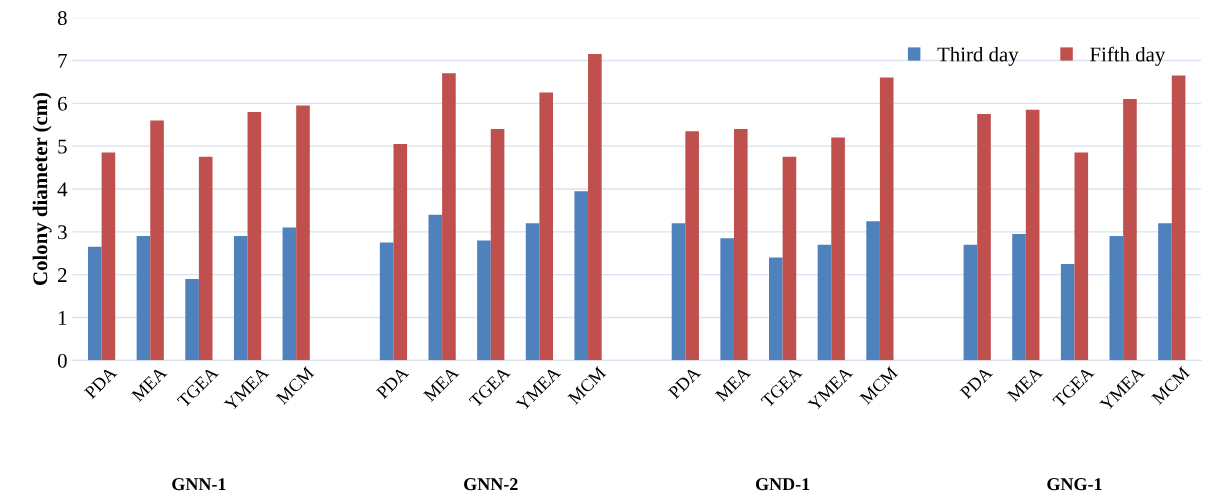 This screenshot has height=504, width=1207. I want to click on y-tick-label: 5, so click(62, 146).